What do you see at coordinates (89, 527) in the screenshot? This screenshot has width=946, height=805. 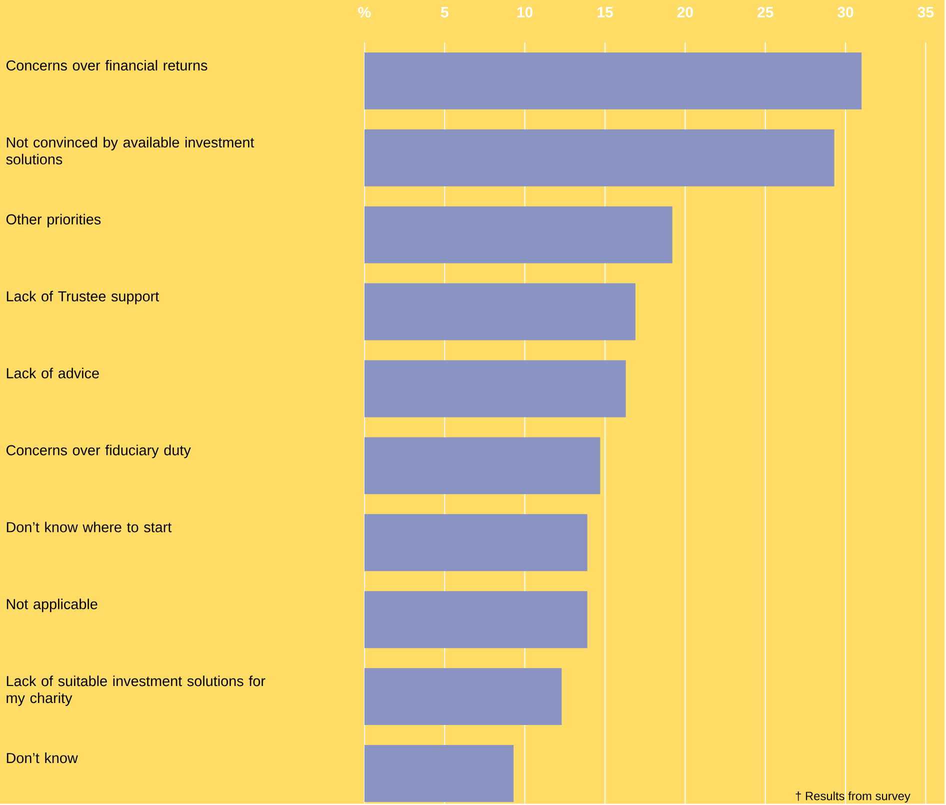 I see `y-tick-label: Don’t know where to start` at bounding box center [89, 527].